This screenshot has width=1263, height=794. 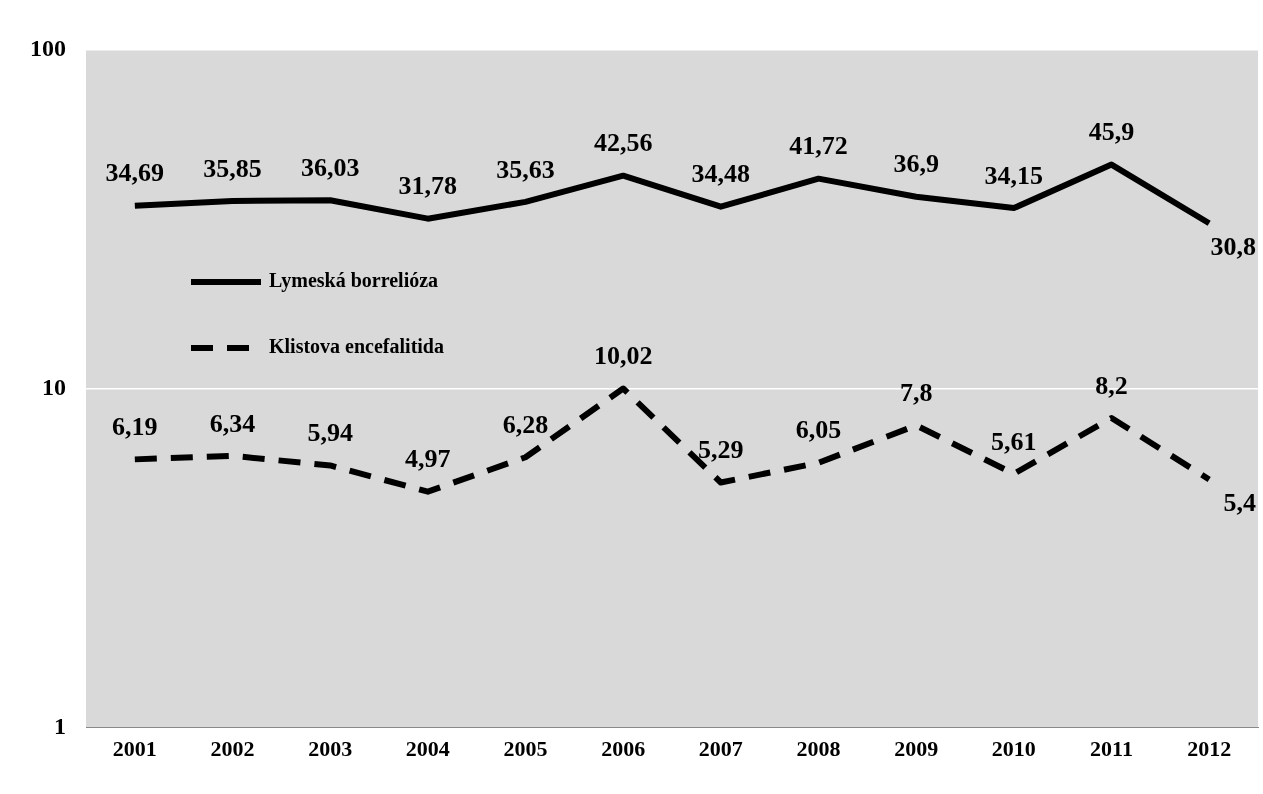 I want to click on data-label: 41,72, so click(x=818, y=146).